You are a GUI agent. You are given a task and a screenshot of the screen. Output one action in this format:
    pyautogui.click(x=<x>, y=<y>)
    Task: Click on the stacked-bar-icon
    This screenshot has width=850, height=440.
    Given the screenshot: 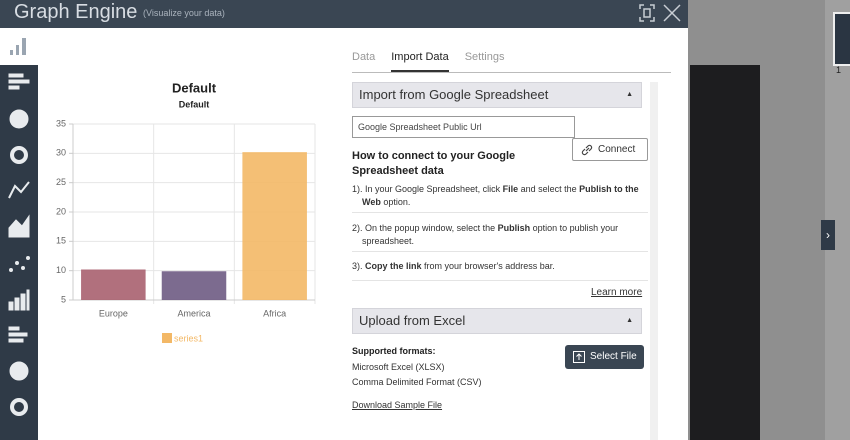 What is the action you would take?
    pyautogui.click(x=18, y=334)
    